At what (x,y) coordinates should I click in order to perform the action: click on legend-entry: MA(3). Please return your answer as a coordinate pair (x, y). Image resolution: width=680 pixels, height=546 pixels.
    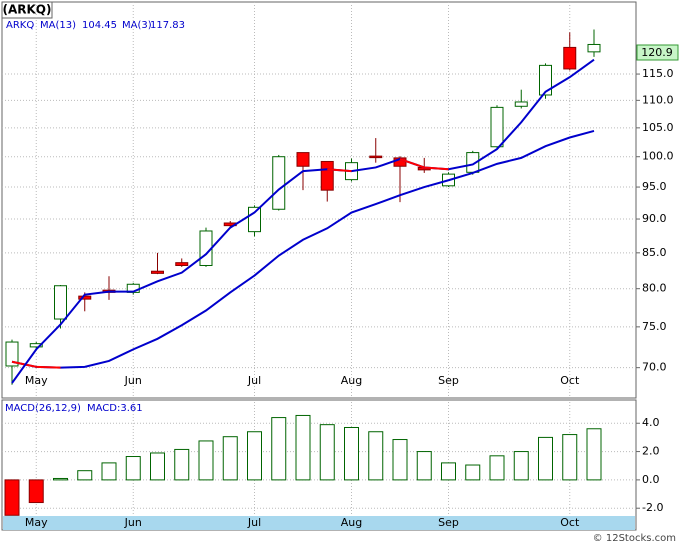
    Looking at the image, I should click on (137, 25).